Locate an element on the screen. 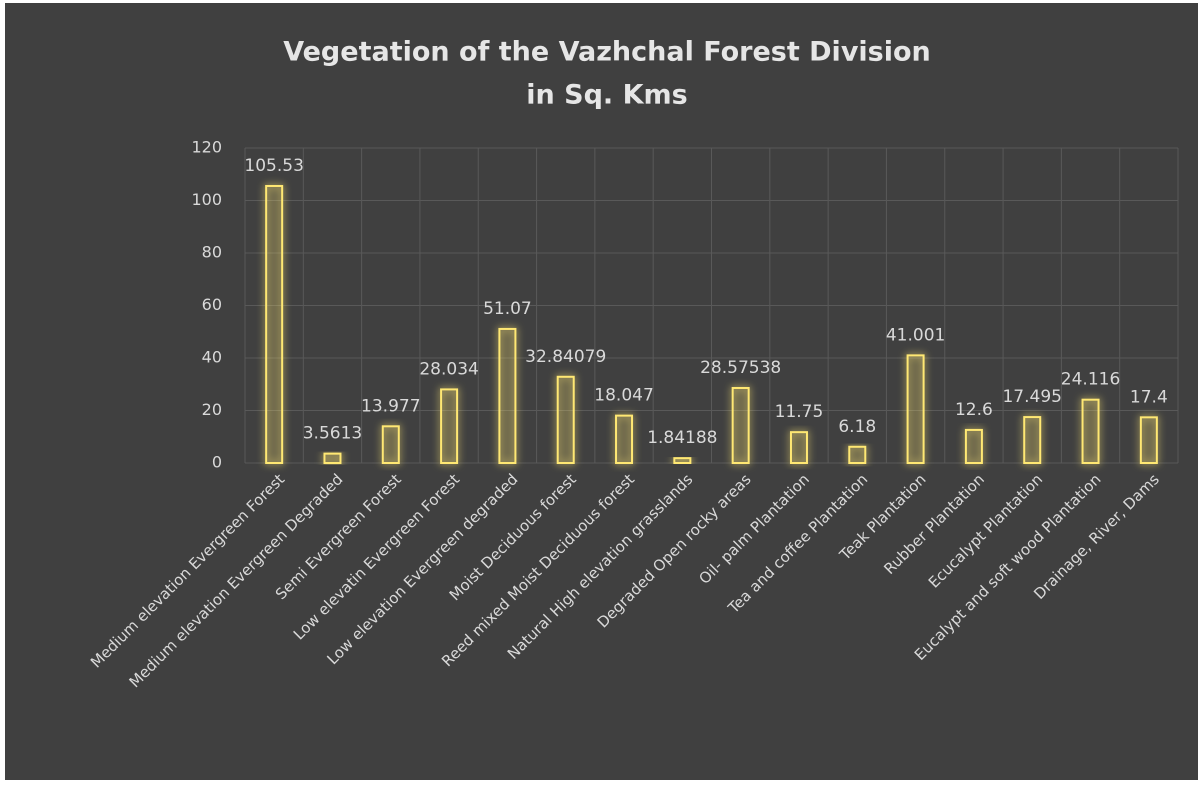 Image resolution: width=1202 pixels, height=785 pixels. y-tick-label: 100 is located at coordinates (206, 199).